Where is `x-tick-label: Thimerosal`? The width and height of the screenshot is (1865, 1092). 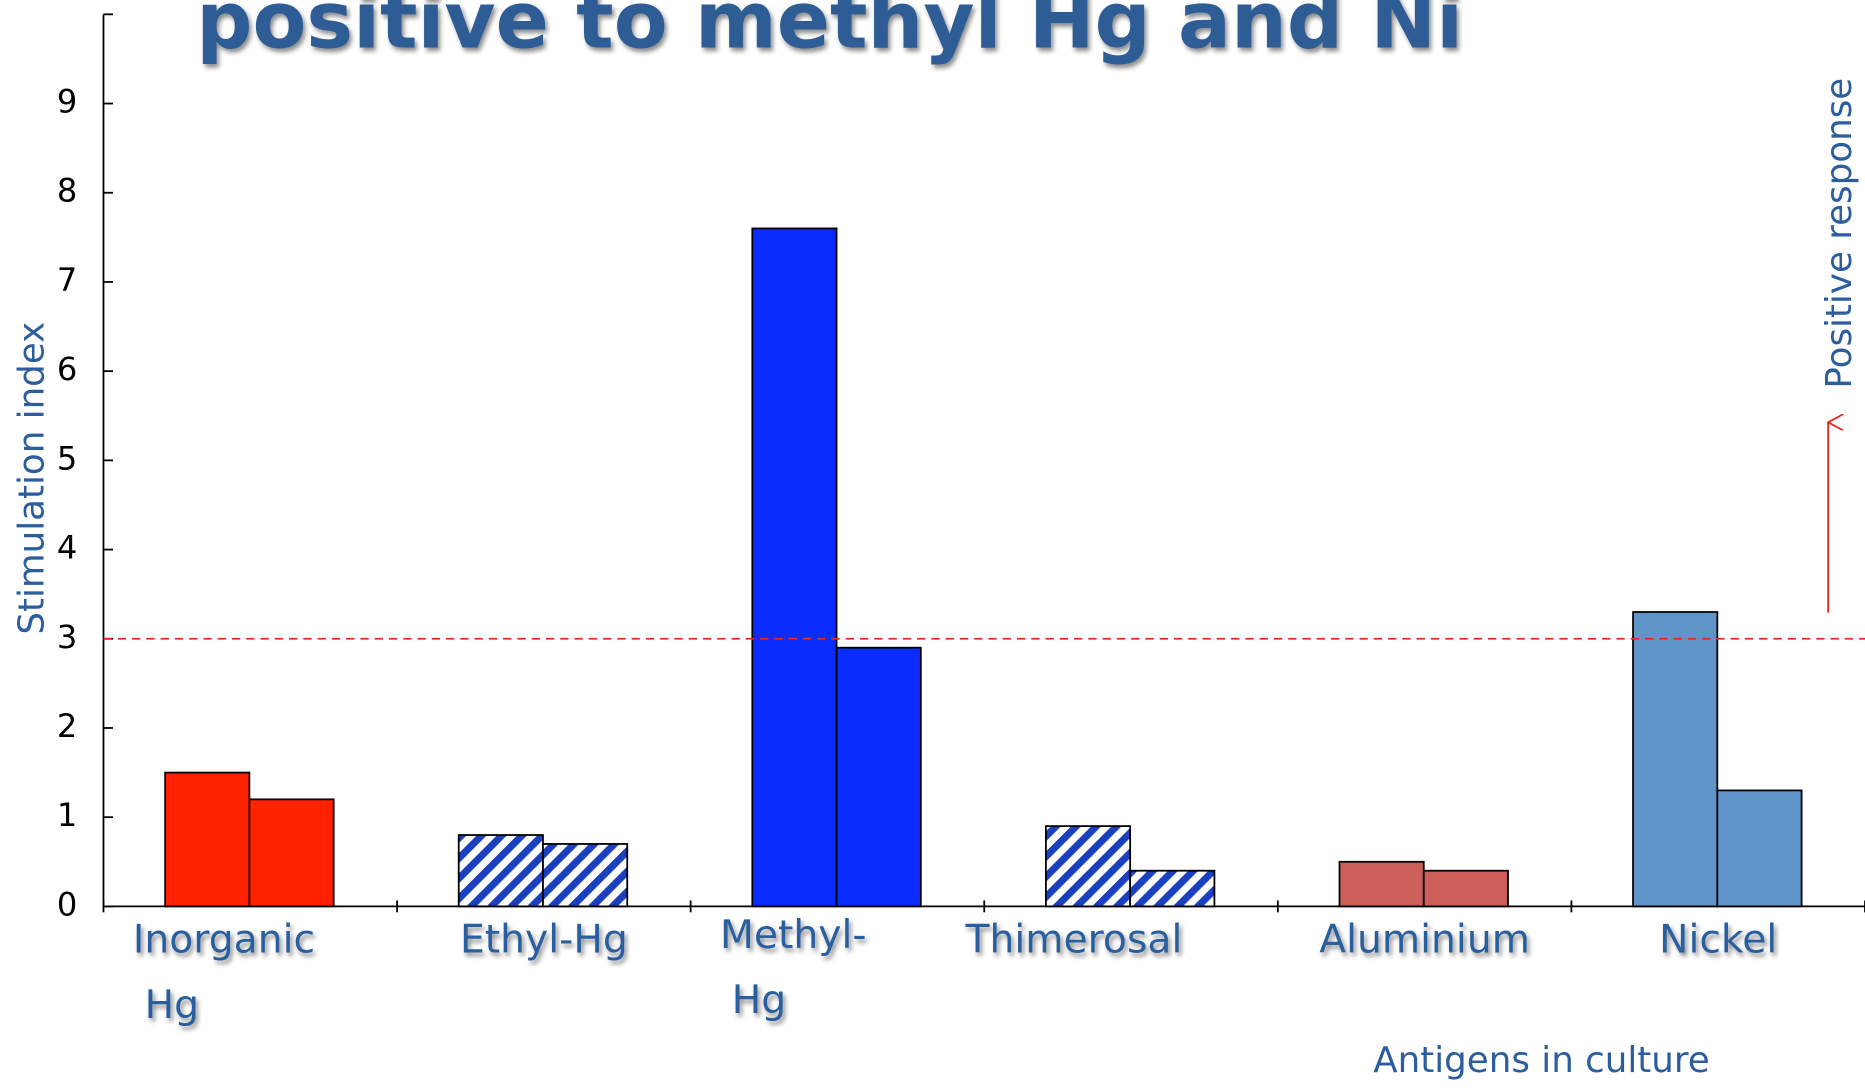 x-tick-label: Thimerosal is located at coordinates (1074, 940).